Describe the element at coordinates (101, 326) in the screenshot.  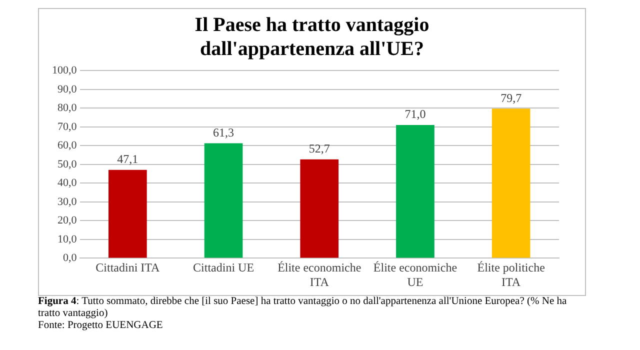
I see `source-note: Fonte: Progetto EUENGAGE` at that location.